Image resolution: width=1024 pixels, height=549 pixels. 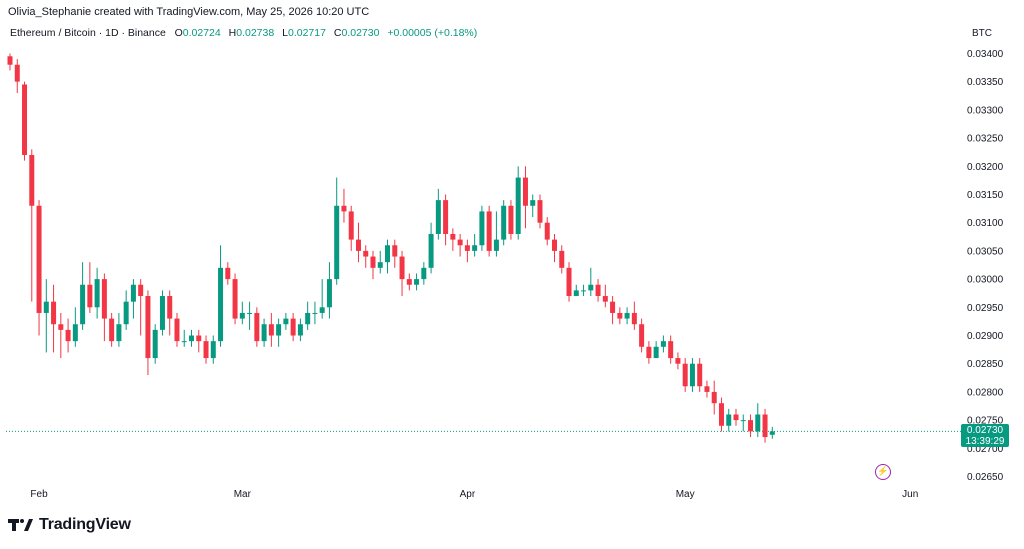 I want to click on high-label: H, so click(x=232, y=33).